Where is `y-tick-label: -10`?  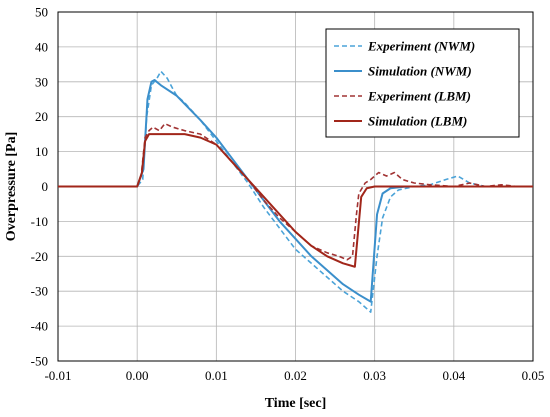
y-tick-label: -10 is located at coordinates (39, 221).